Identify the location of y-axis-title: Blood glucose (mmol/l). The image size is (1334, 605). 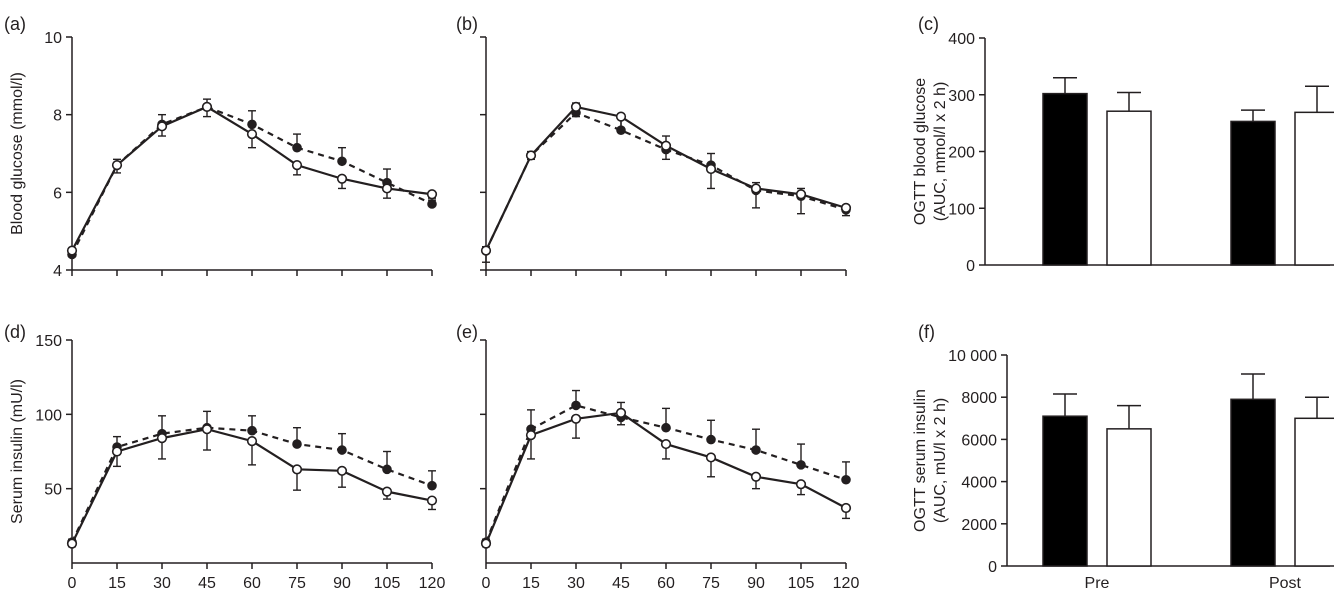
(17, 153).